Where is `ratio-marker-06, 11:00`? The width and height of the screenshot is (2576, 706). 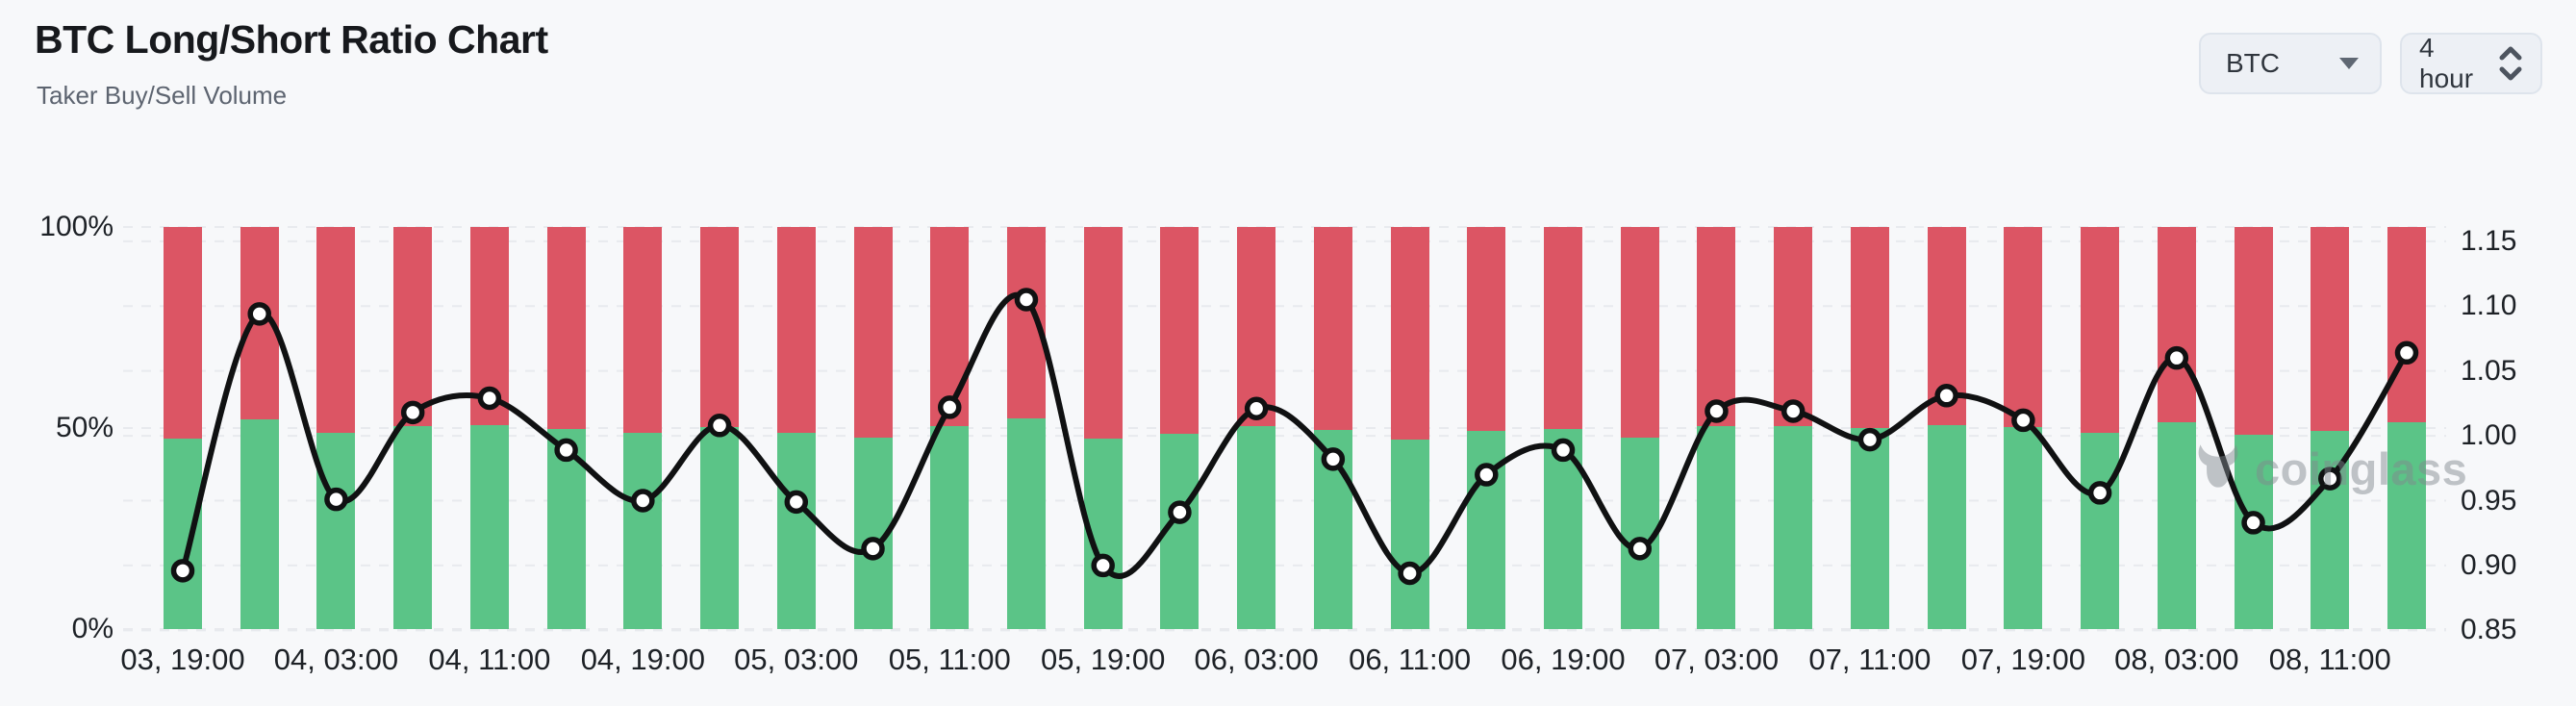 ratio-marker-06, 11:00 is located at coordinates (1410, 573).